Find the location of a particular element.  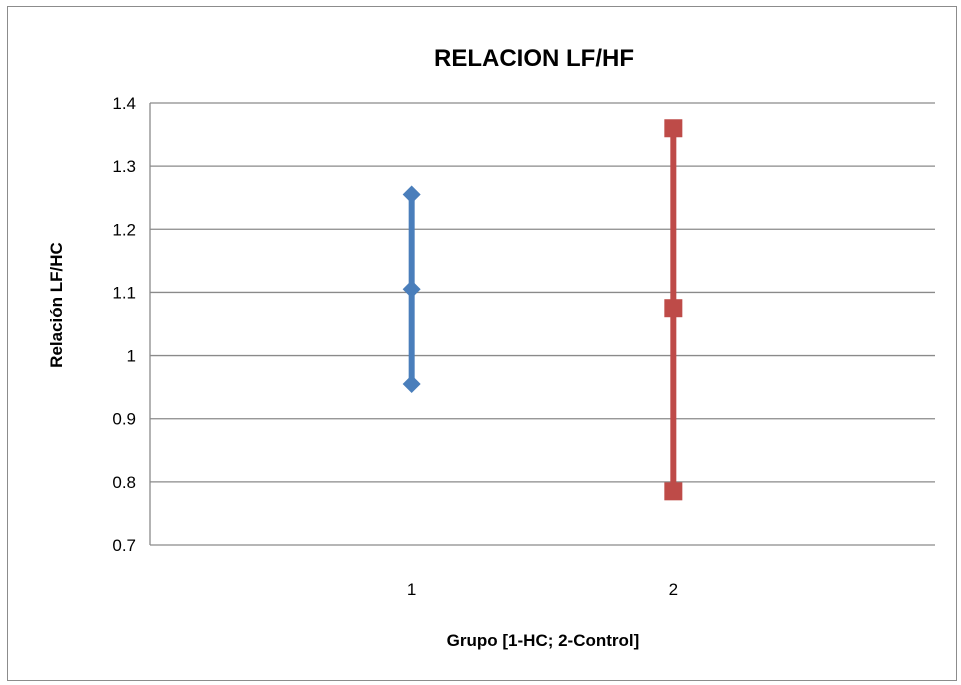

y-tick-label: 1.3 is located at coordinates (124, 166).